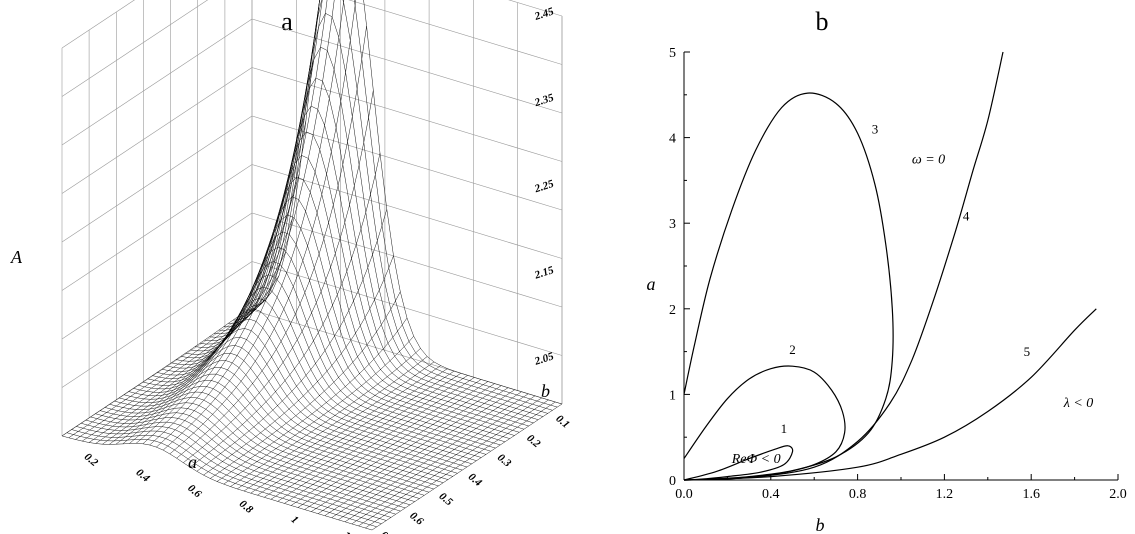  Describe the element at coordinates (1118, 494) in the screenshot. I see `x-tick-label: 2.0` at that location.